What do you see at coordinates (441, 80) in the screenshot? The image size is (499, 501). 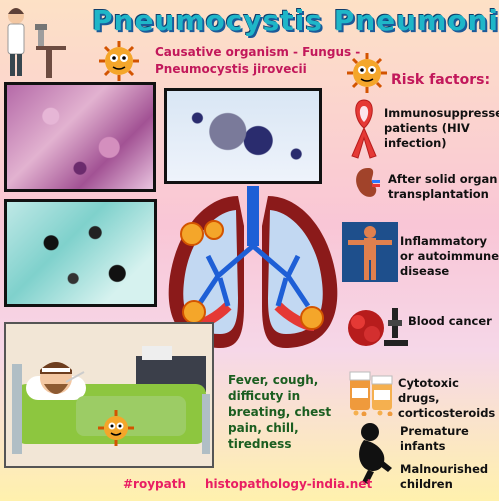 I see `risk-factors-heading: Risk factors:` at bounding box center [441, 80].